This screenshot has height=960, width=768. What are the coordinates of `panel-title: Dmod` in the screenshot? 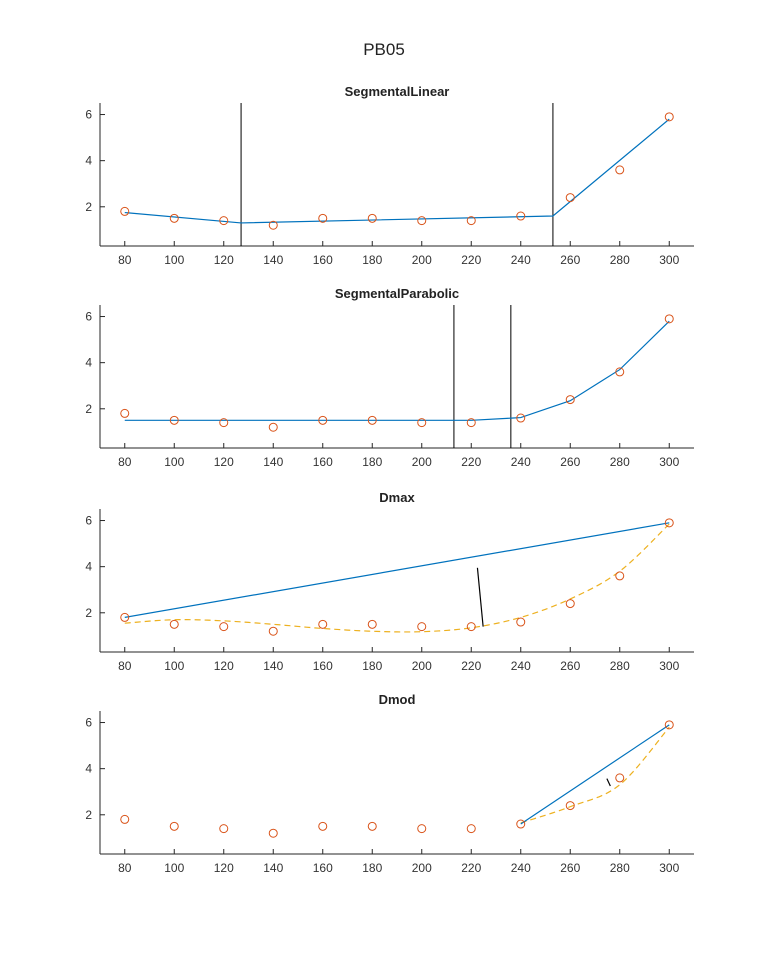 It's located at (397, 699).